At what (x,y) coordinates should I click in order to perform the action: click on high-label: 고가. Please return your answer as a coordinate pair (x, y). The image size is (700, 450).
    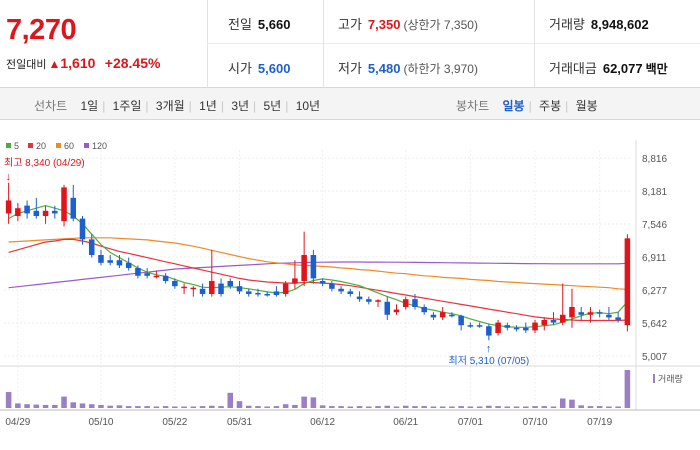
    Looking at the image, I should click on (350, 24).